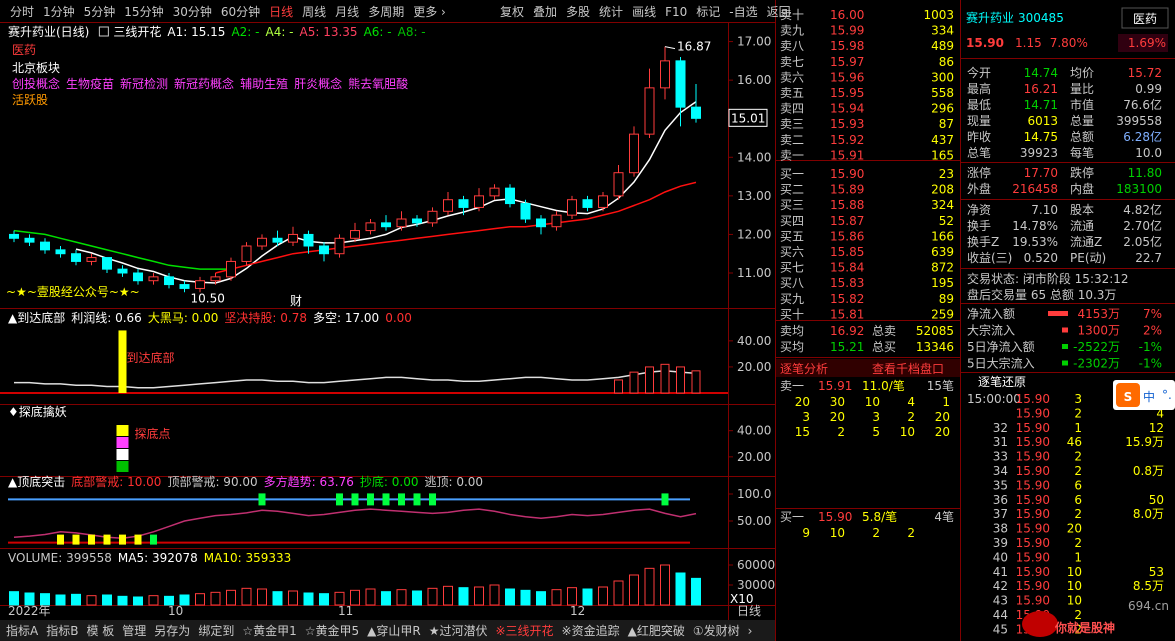 This screenshot has width=1175, height=641. I want to click on pointer, so click(670, 48).